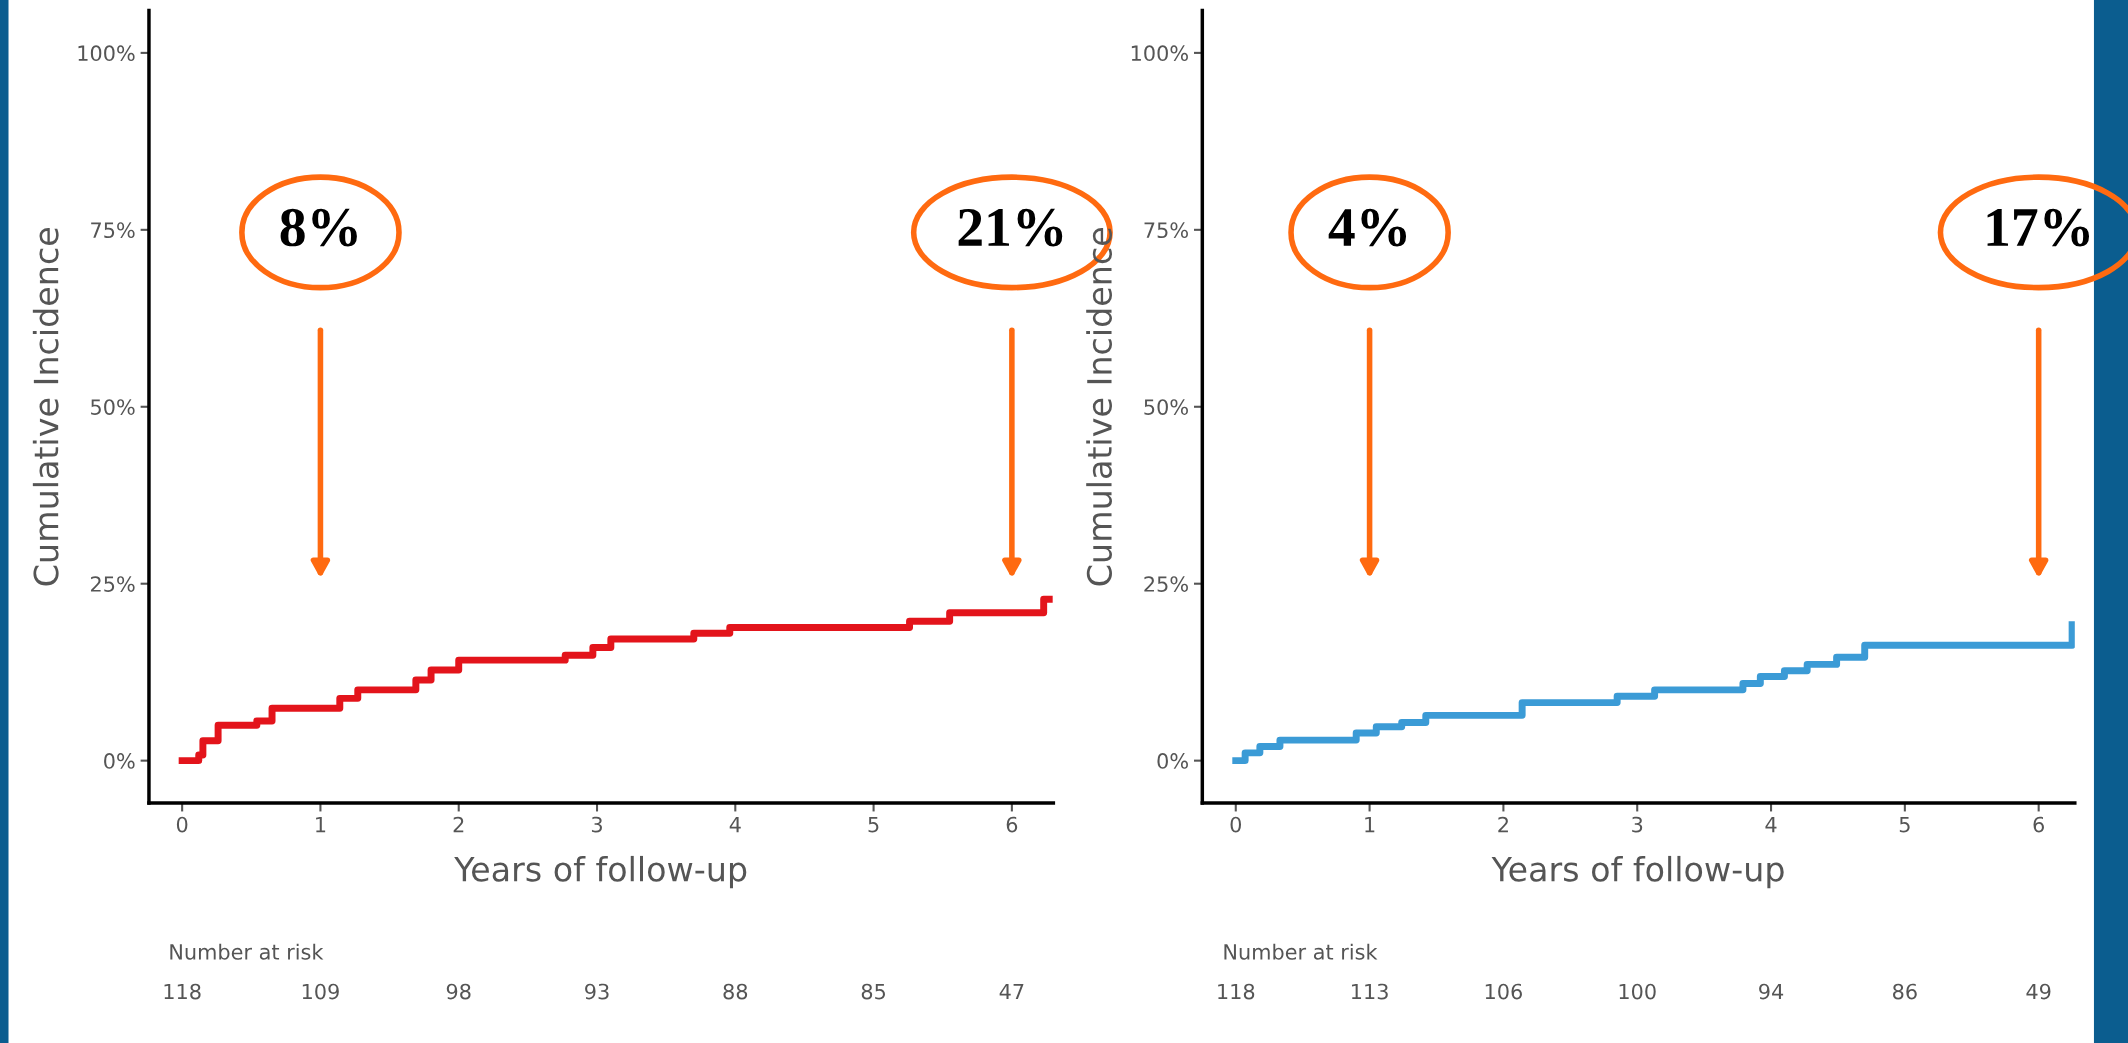 Image resolution: width=2128 pixels, height=1043 pixels. I want to click on text: 100, so click(1637, 991).